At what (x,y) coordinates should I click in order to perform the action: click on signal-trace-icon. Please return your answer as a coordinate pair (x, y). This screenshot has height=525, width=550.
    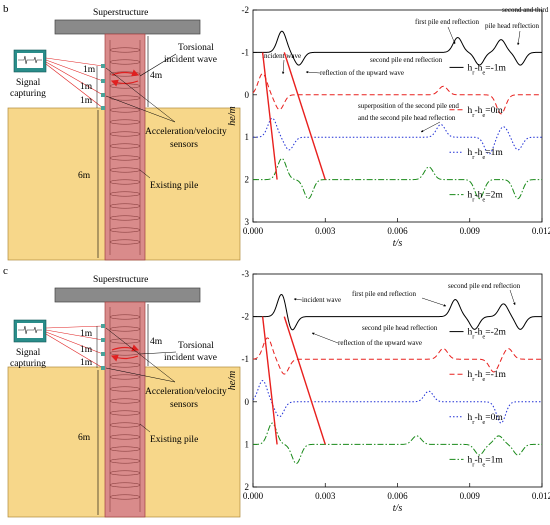
    Looking at the image, I should click on (30, 330).